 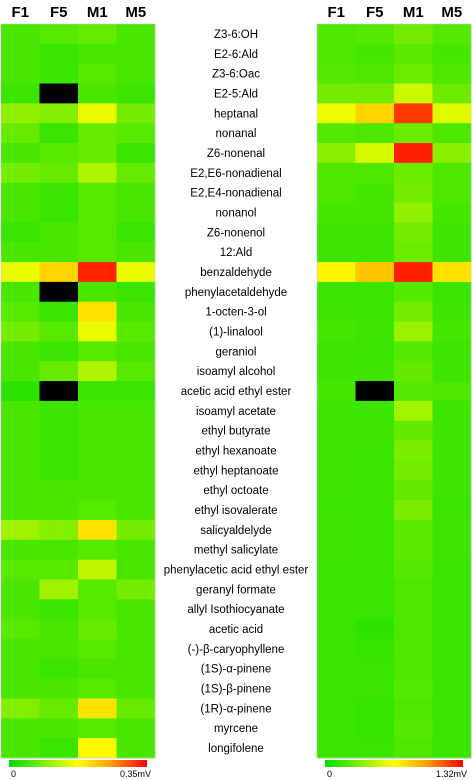 What do you see at coordinates (135, 774) in the screenshot?
I see `color-scale-max-label: 0.35mV` at bounding box center [135, 774].